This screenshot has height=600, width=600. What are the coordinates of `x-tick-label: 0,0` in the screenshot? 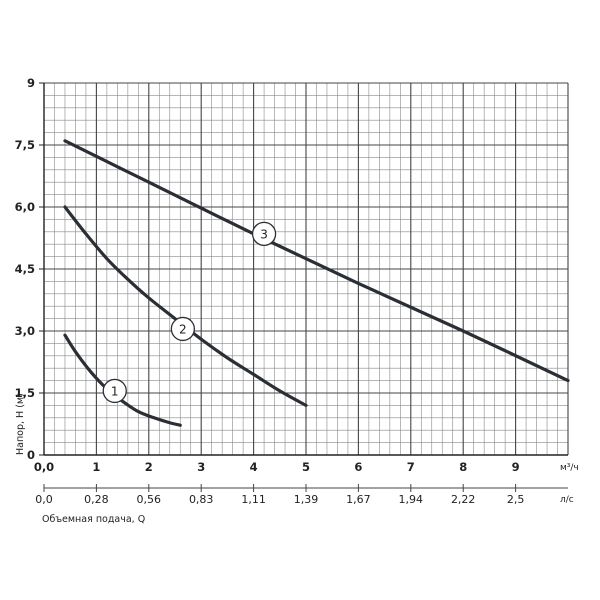 It's located at (44, 467).